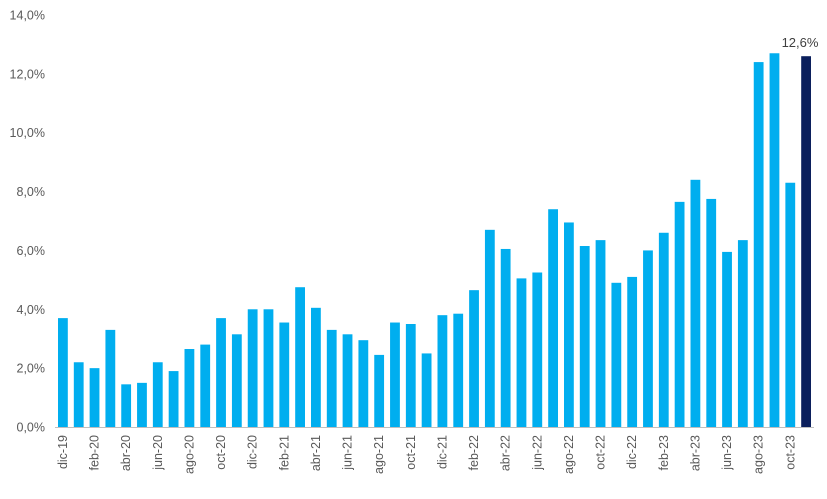 The height and width of the screenshot is (499, 827). Describe the element at coordinates (221, 452) in the screenshot. I see `x-tick-label: oct-20` at that location.